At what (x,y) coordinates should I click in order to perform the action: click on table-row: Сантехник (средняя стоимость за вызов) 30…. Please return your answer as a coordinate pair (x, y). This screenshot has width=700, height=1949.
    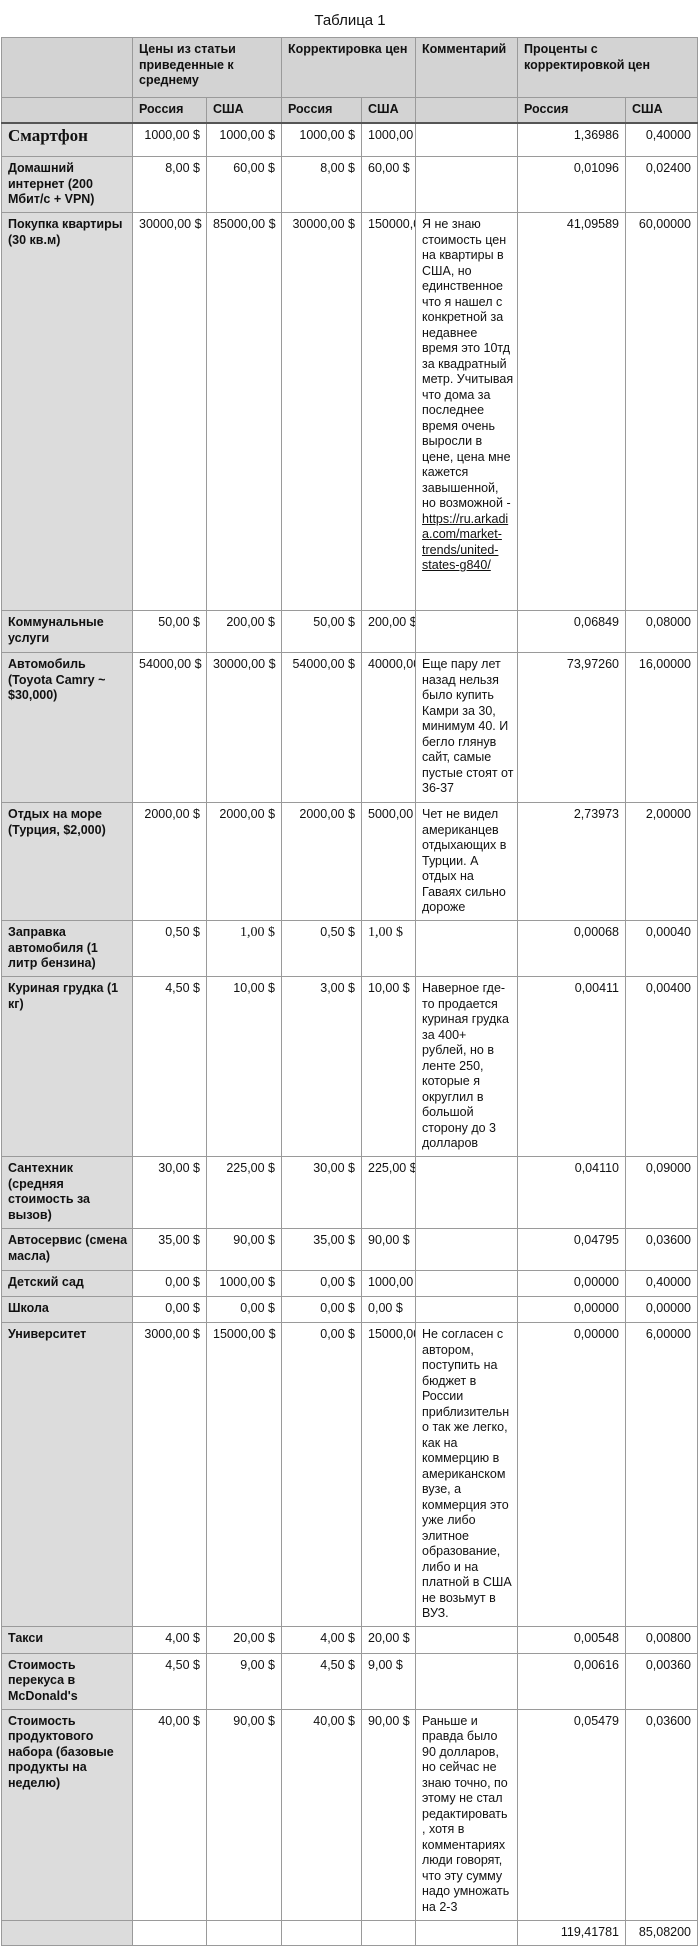
    Looking at the image, I should click on (350, 1192).